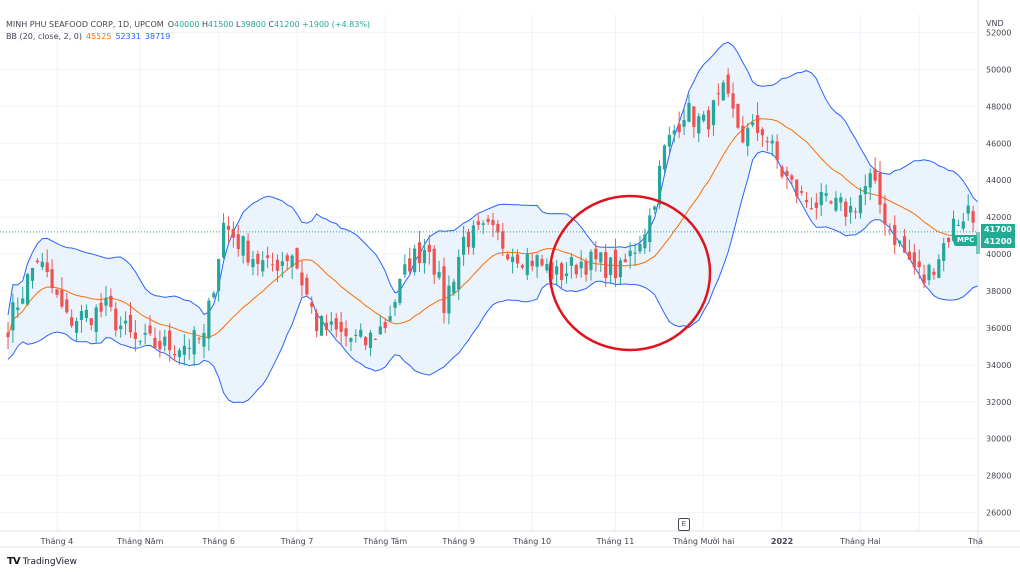  What do you see at coordinates (998, 32) in the screenshot?
I see `y-tick-label: 52000` at bounding box center [998, 32].